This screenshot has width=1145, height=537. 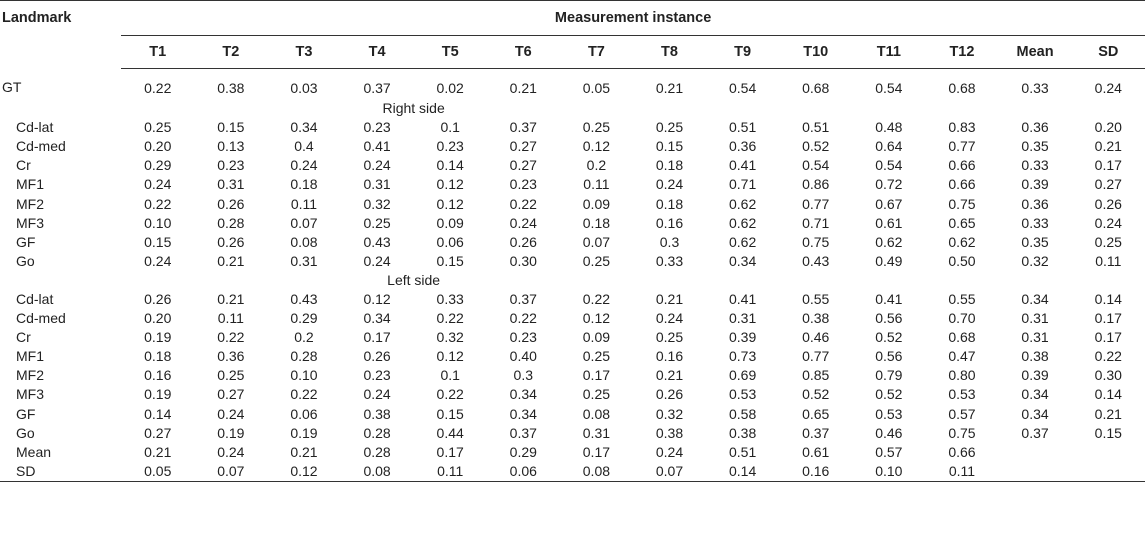 What do you see at coordinates (30, 222) in the screenshot?
I see `row-label: MF3` at bounding box center [30, 222].